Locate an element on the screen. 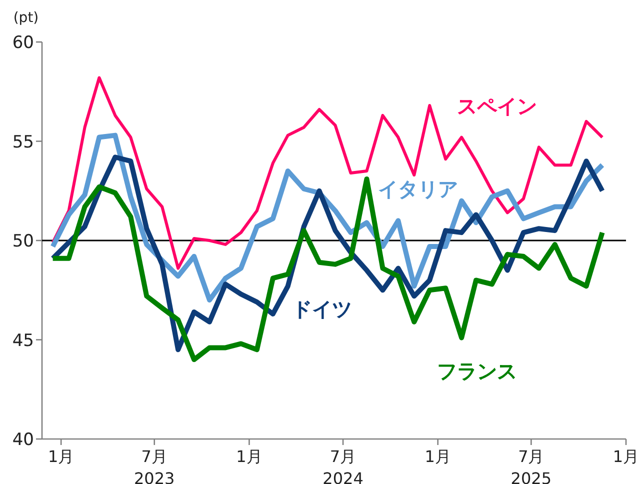  y-tick-label: 55 is located at coordinates (23, 142).